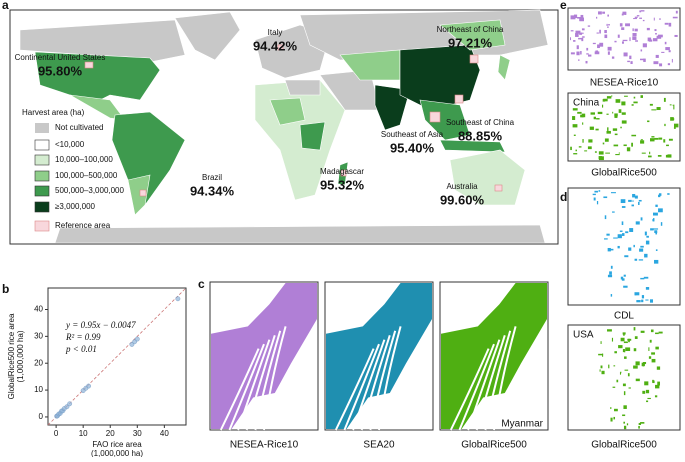  I want to click on region-label: USA, so click(583, 335).